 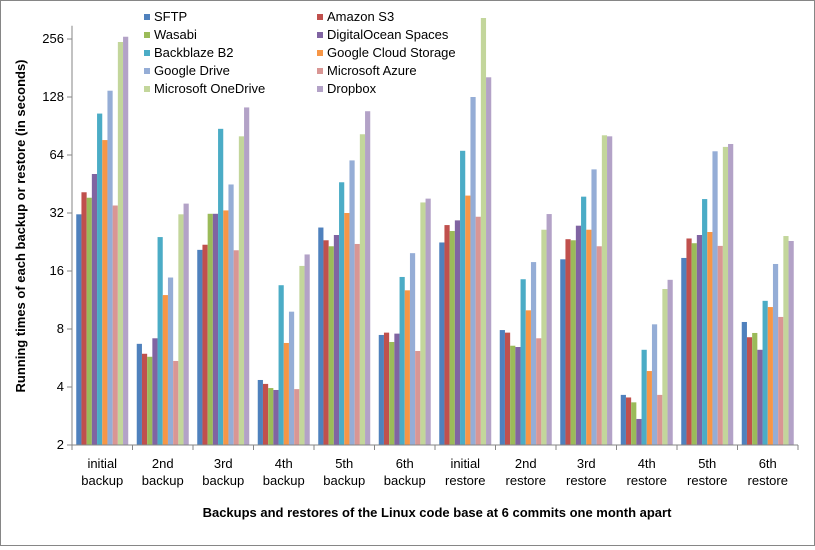 What do you see at coordinates (526, 463) in the screenshot?
I see `x-tick-label: 2nd` at bounding box center [526, 463].